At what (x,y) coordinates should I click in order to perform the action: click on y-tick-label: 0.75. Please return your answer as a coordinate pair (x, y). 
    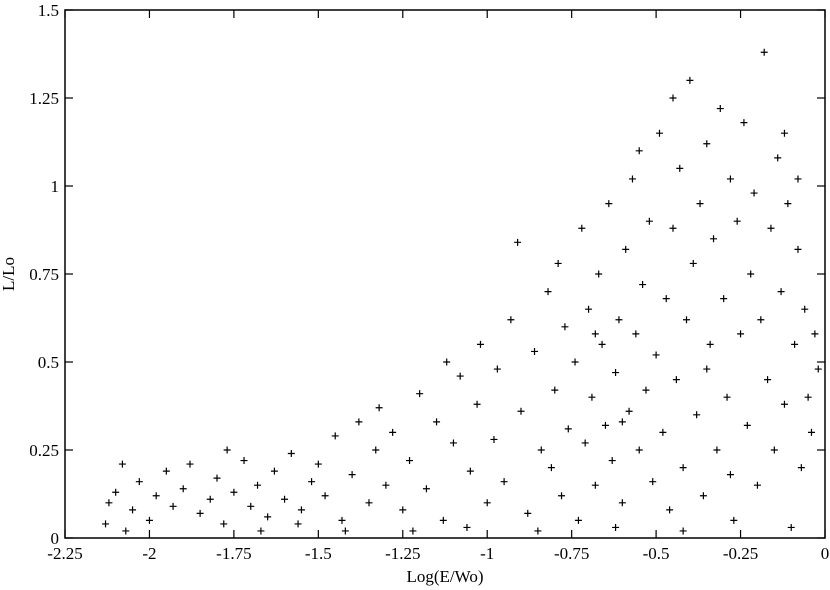
    Looking at the image, I should click on (44, 274).